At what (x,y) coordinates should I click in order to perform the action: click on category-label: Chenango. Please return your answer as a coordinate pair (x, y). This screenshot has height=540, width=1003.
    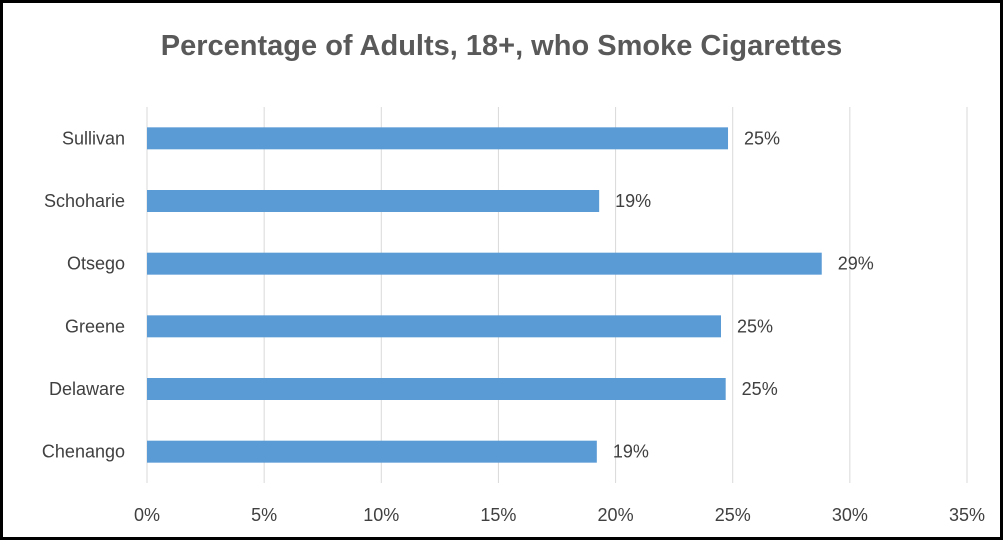
    Looking at the image, I should click on (83, 452).